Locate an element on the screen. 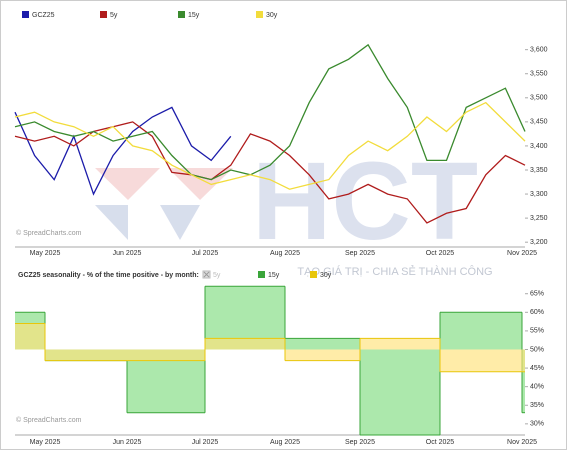 Image resolution: width=567 pixels, height=450 pixels. y-tick-label: 3,300 is located at coordinates (539, 194).